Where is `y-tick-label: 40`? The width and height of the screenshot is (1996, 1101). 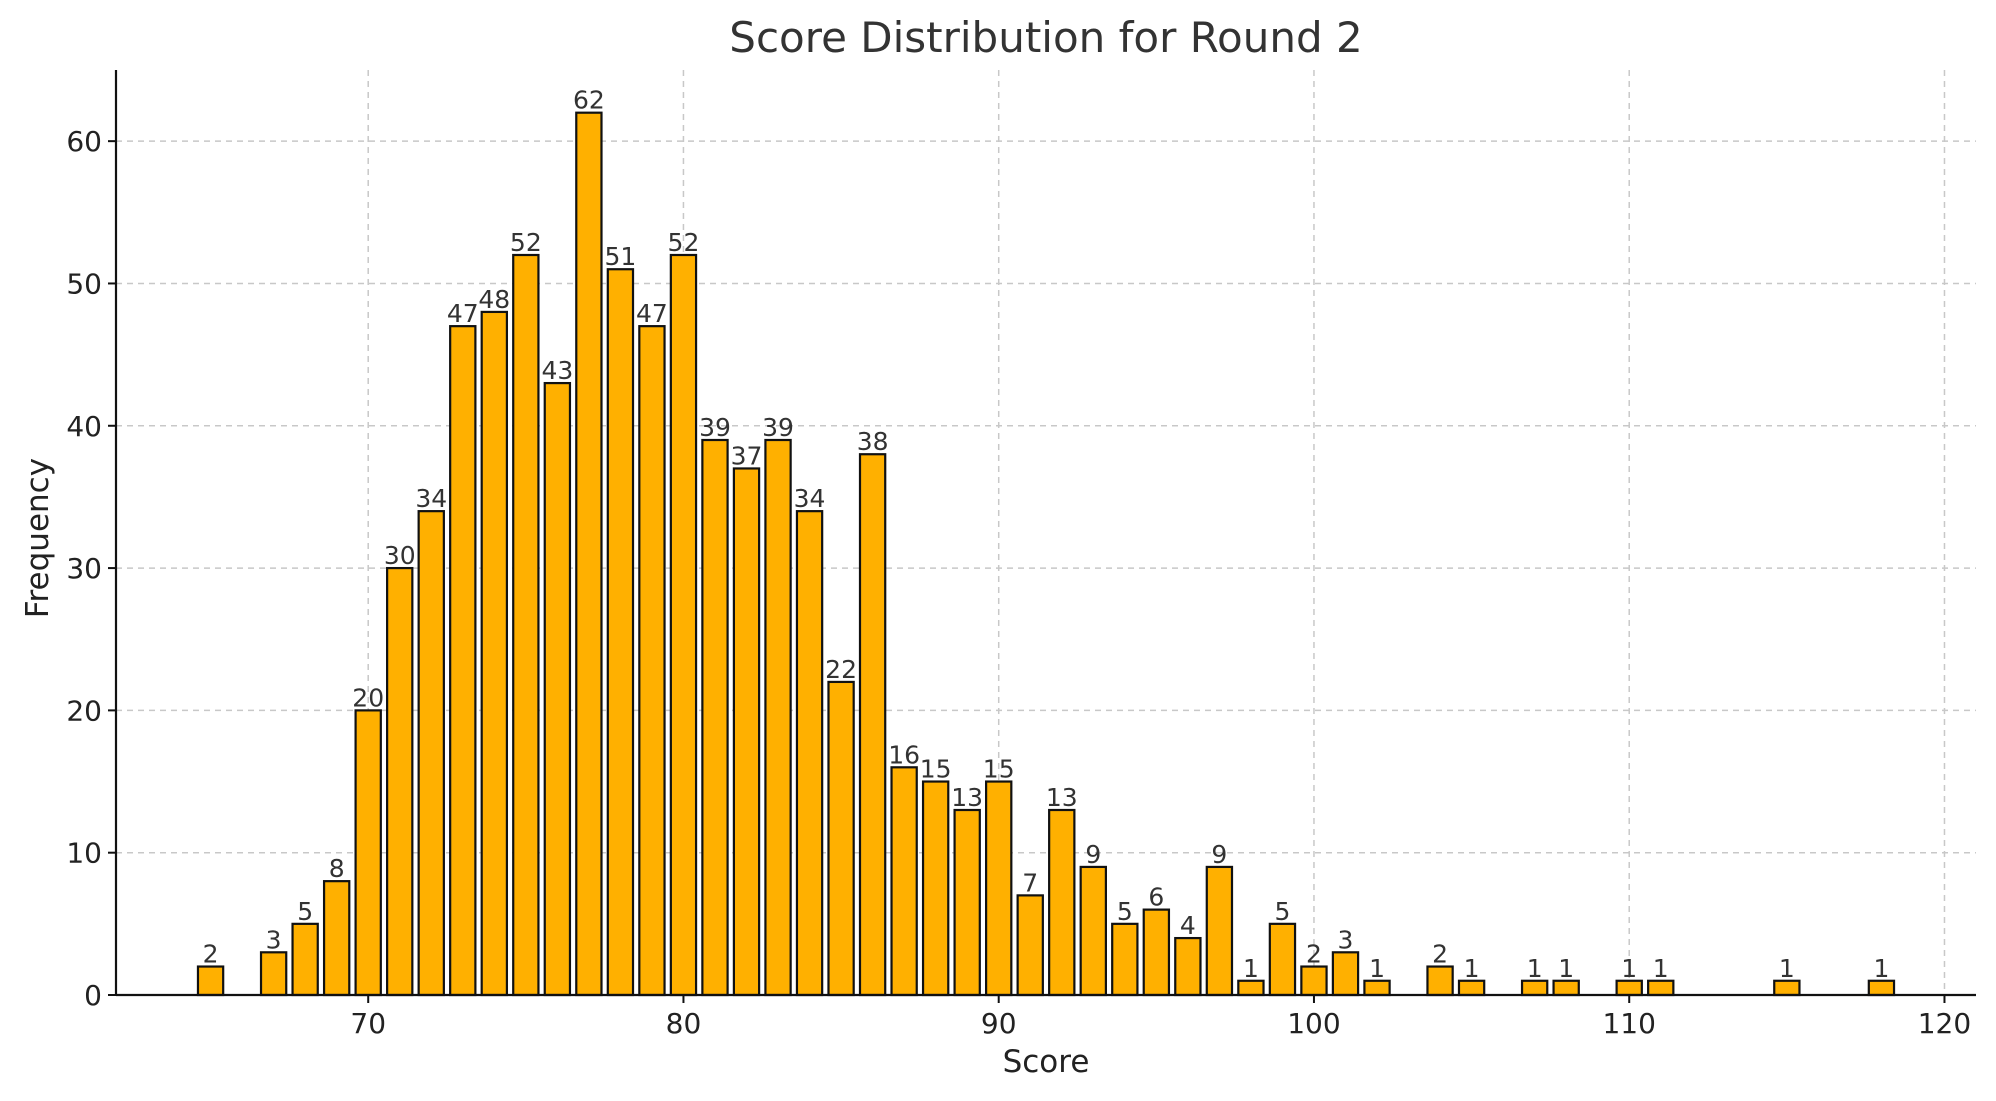
y-tick-label: 40 is located at coordinates (84, 426).